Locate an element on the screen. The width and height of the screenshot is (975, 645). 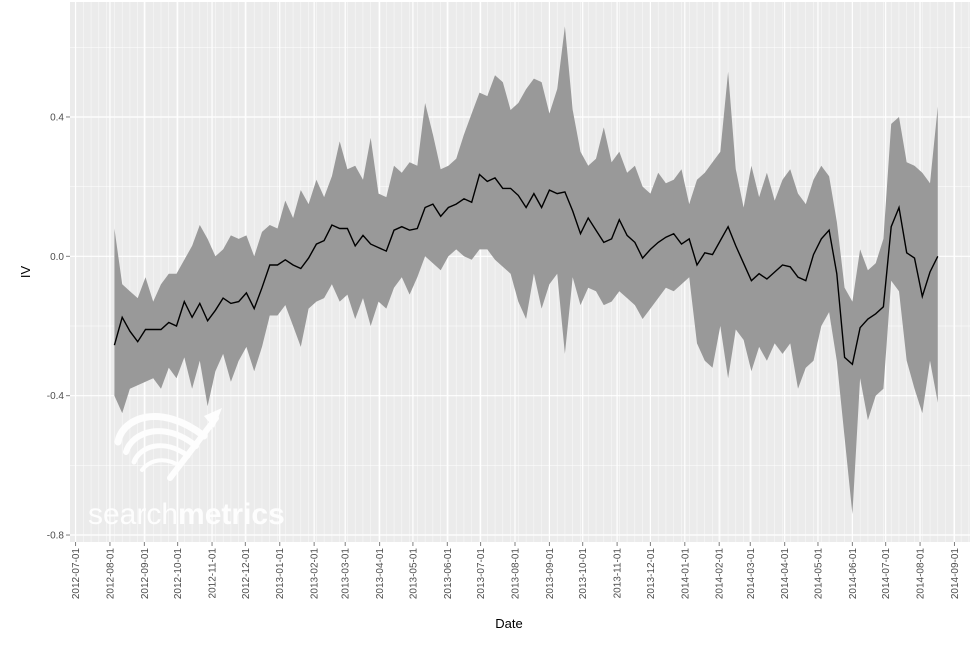
x-tick-label: 2014-06-01 is located at coordinates (853, 574).